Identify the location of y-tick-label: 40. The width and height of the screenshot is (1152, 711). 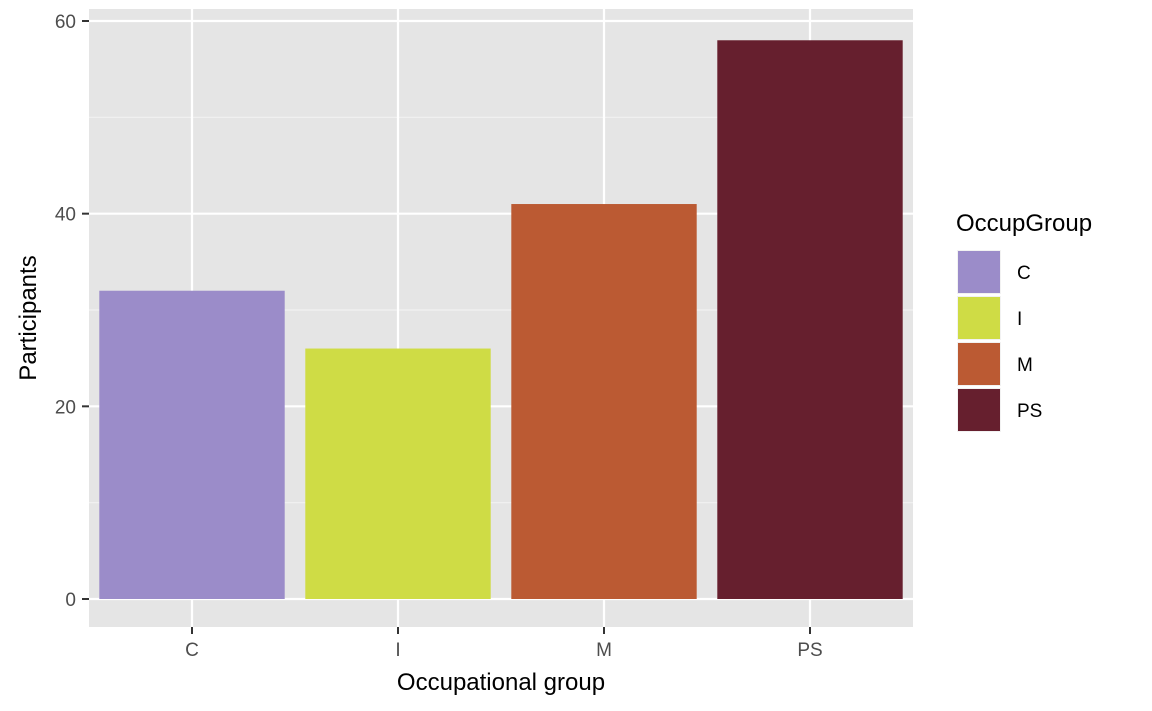
(65, 215).